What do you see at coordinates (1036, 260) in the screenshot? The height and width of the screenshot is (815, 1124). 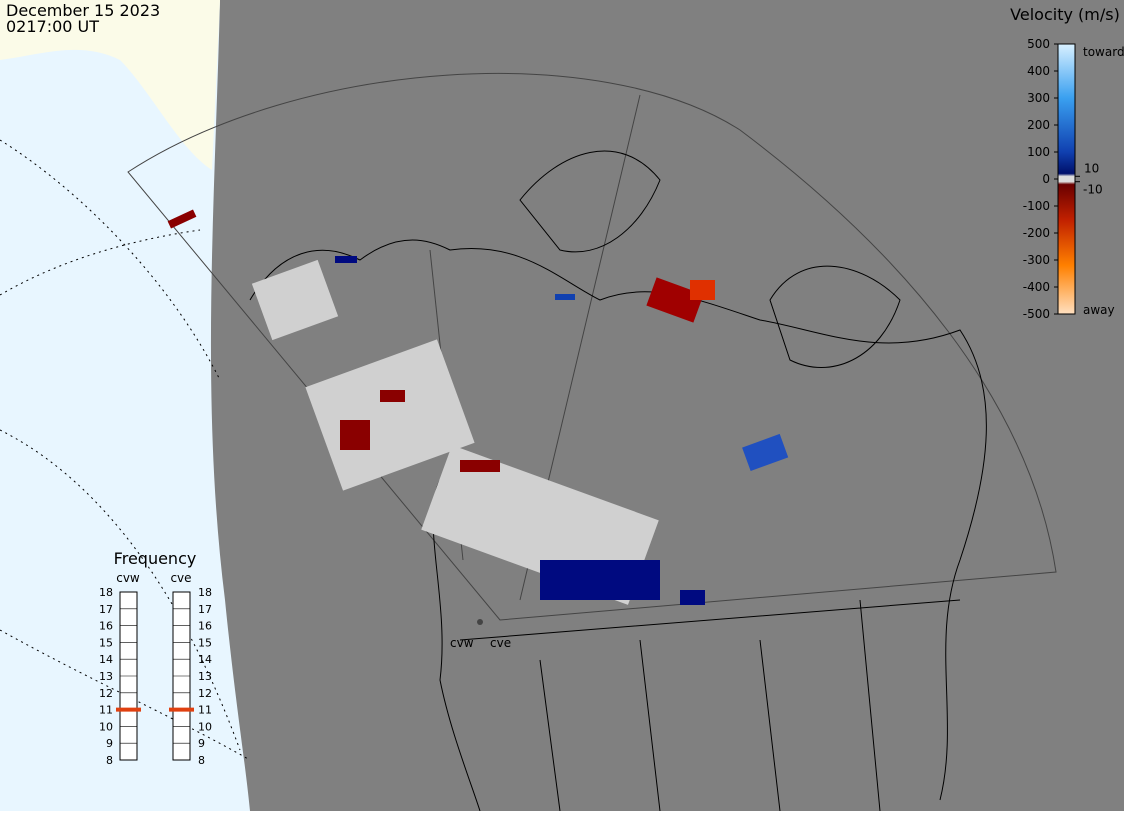 I see `scale-tick-label: -300` at bounding box center [1036, 260].